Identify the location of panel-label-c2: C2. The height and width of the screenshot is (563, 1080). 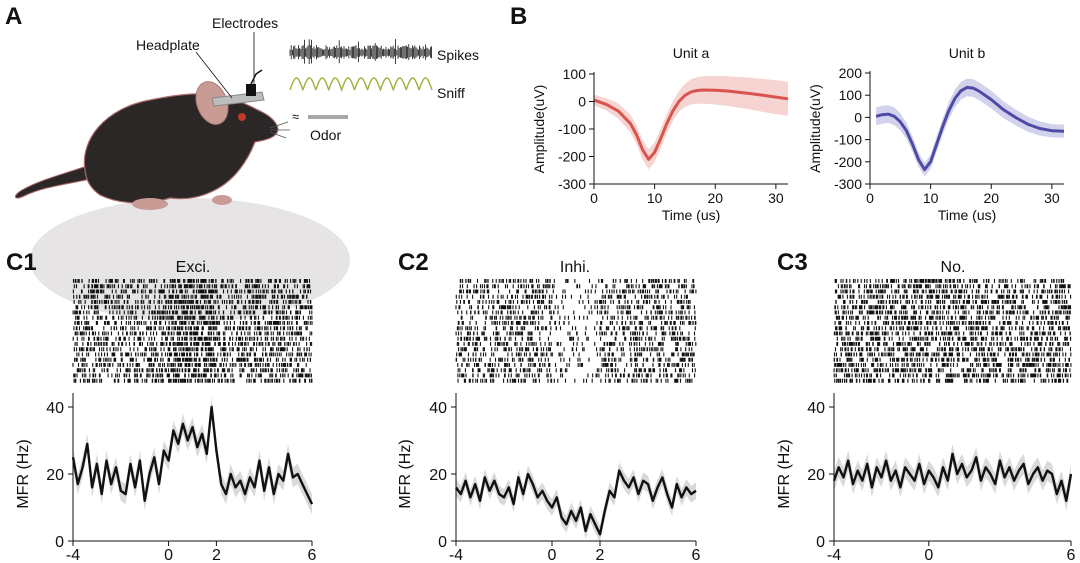
(413, 262).